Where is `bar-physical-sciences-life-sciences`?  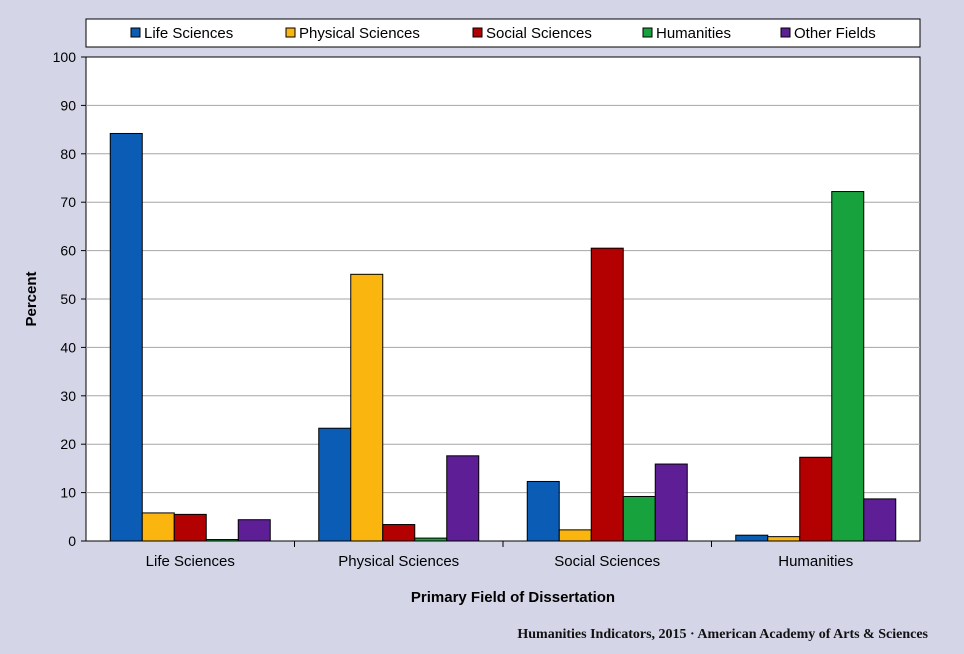
bar-physical-sciences-life-sciences is located at coordinates (335, 484).